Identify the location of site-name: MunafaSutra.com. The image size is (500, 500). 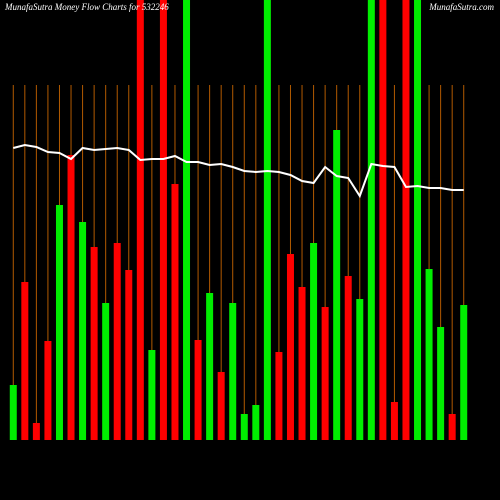
(461, 7).